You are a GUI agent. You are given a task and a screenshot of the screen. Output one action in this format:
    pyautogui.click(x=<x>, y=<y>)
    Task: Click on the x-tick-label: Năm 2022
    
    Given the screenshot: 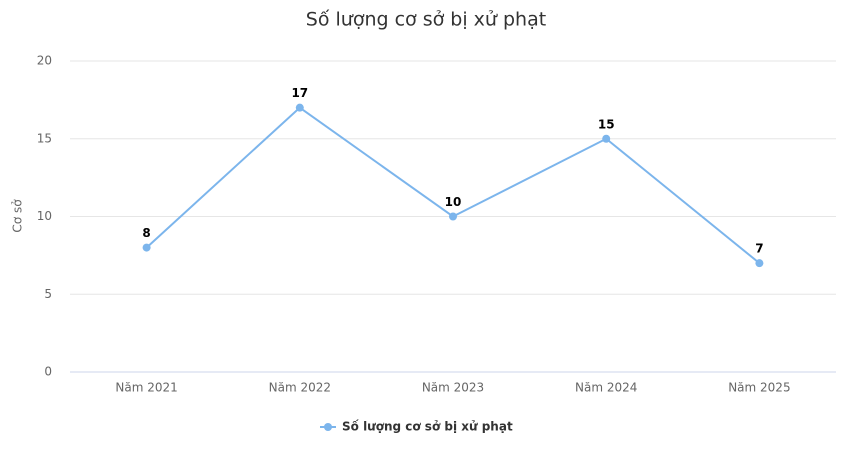 What is the action you would take?
    pyautogui.click(x=300, y=388)
    